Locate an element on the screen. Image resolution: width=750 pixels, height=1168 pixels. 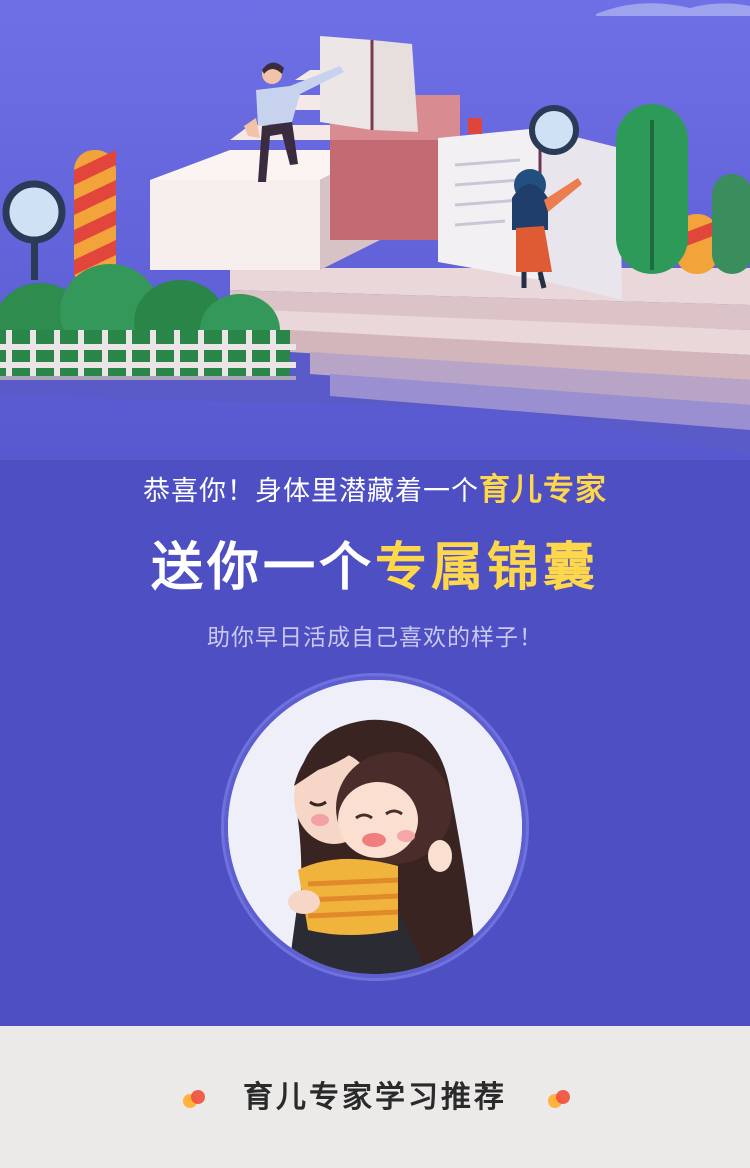
recommend-title: 育儿专家学习推荐 is located at coordinates (375, 1097).